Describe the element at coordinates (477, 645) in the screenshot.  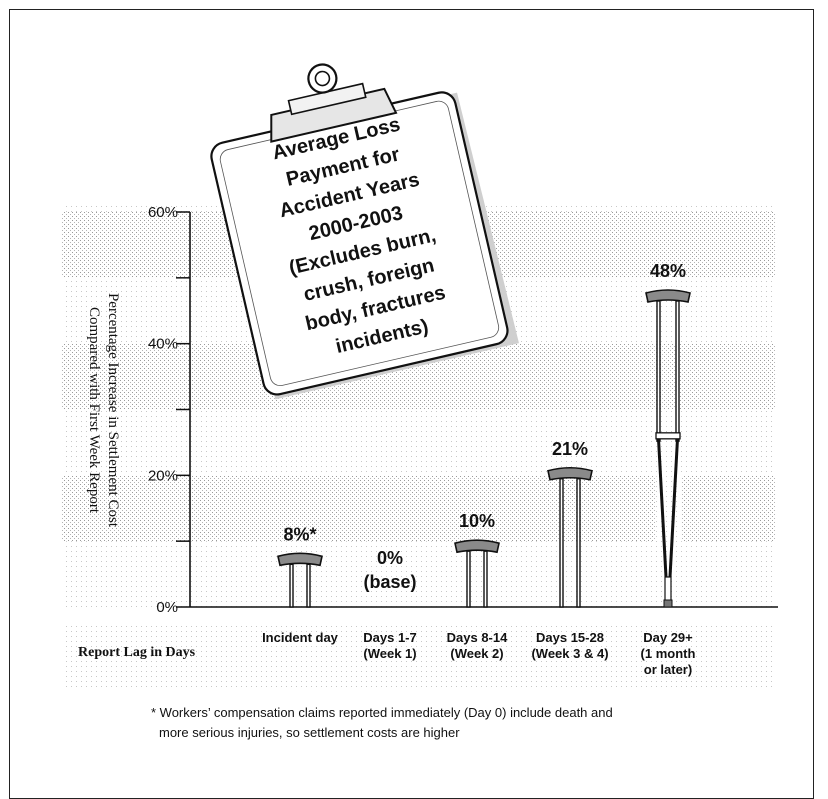
I see `category-label: Days 8-14 (Week 2)` at that location.